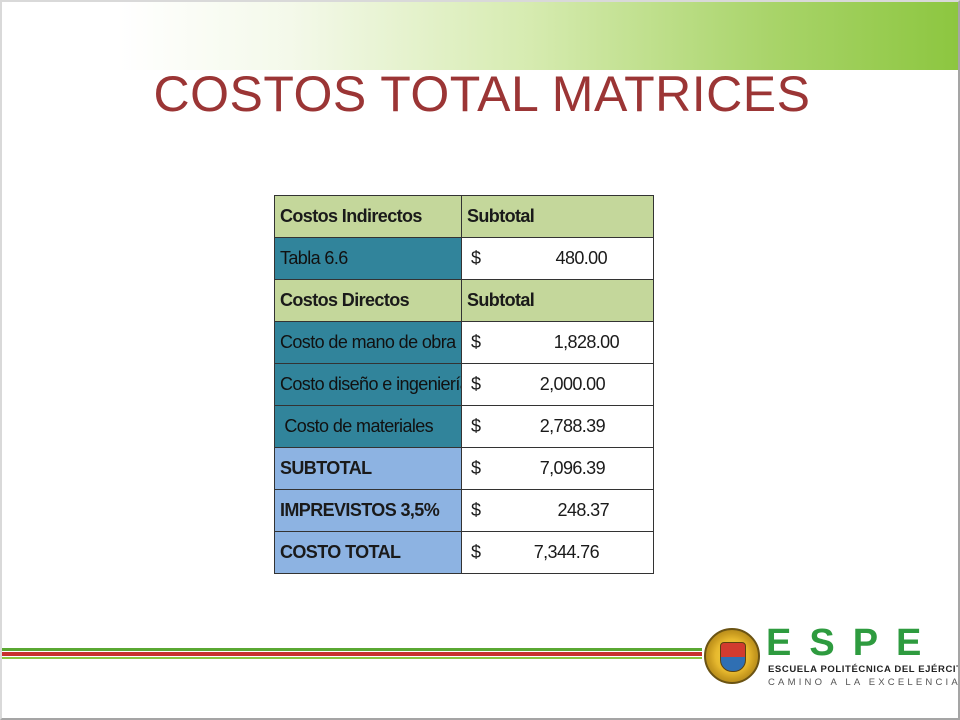 This screenshot has height=720, width=960. I want to click on amount: 2,788.39, so click(572, 426).